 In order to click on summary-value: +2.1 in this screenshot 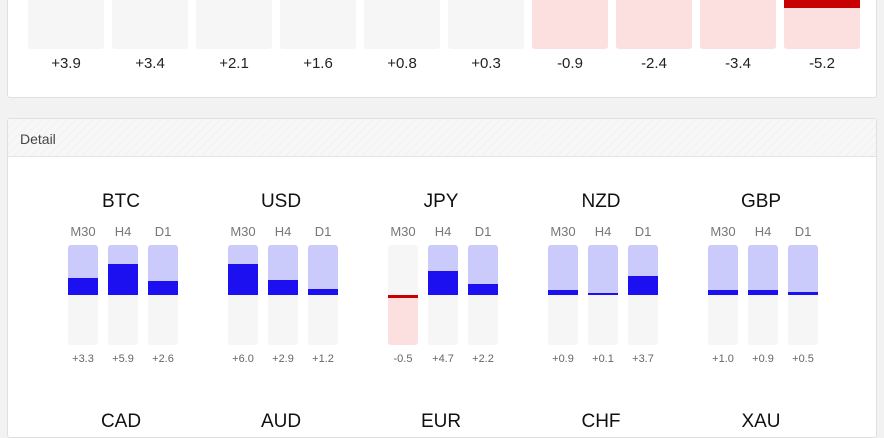, I will do `click(234, 63)`.